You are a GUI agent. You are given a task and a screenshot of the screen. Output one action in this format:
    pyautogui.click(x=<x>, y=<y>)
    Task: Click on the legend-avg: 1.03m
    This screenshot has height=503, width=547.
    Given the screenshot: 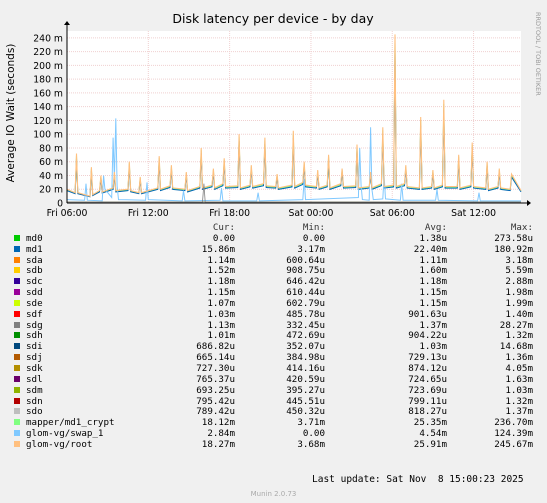 What is the action you would take?
    pyautogui.click(x=433, y=347)
    